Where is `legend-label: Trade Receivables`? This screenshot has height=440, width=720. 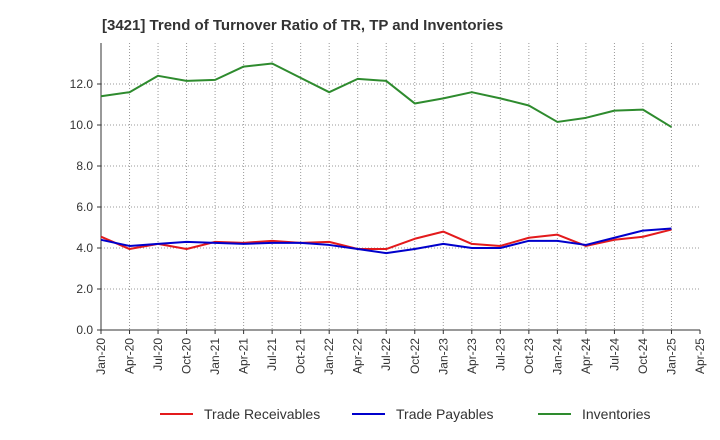 legend-label: Trade Receivables is located at coordinates (262, 414).